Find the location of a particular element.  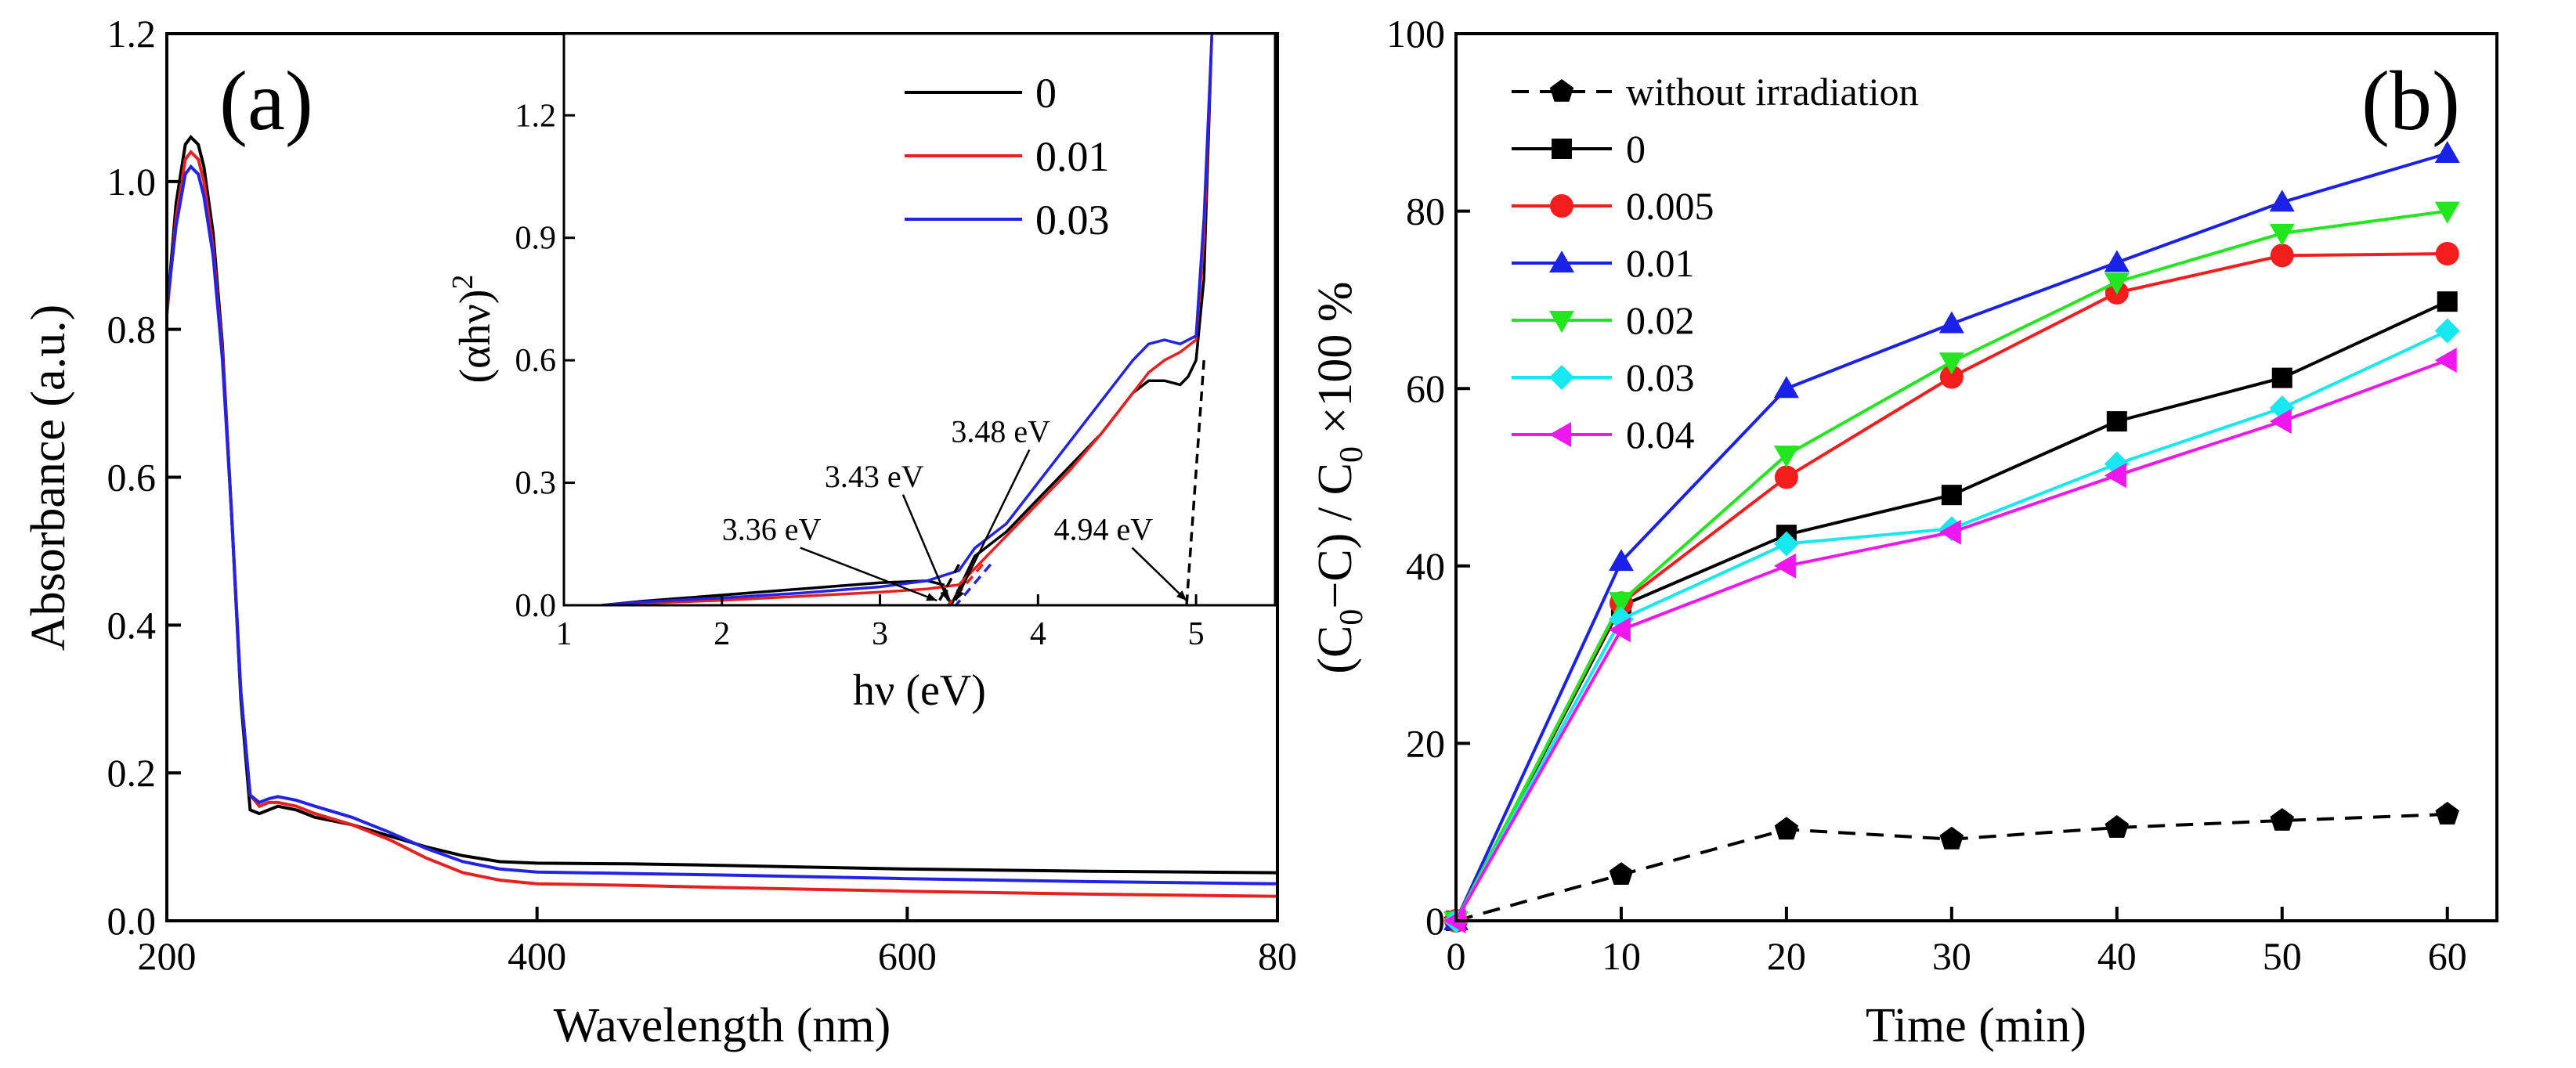

inset-y-tick-label: 0.0 is located at coordinates (536, 606).